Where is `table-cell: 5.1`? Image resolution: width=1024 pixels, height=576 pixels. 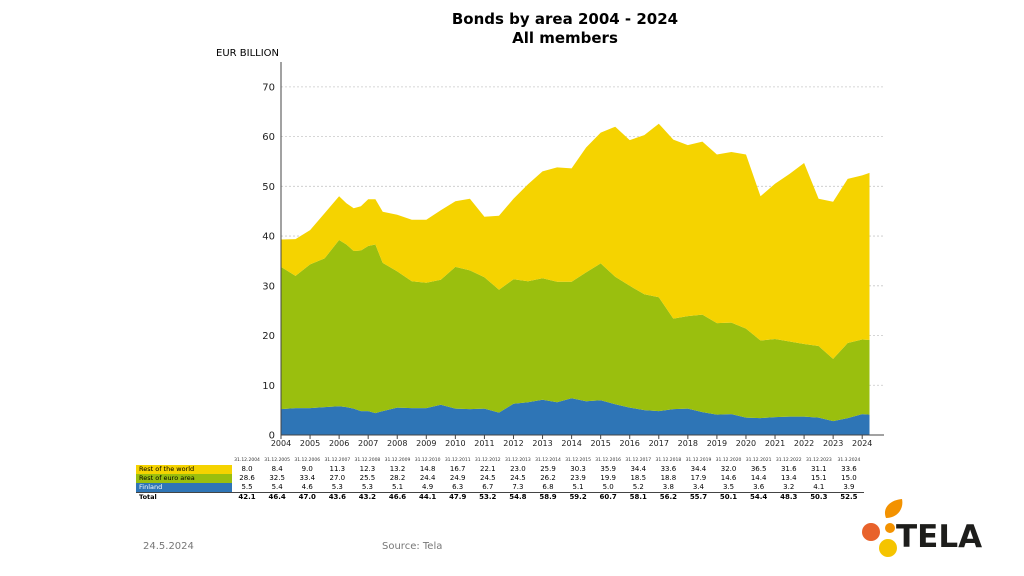 table-cell: 5.1 is located at coordinates (397, 487).